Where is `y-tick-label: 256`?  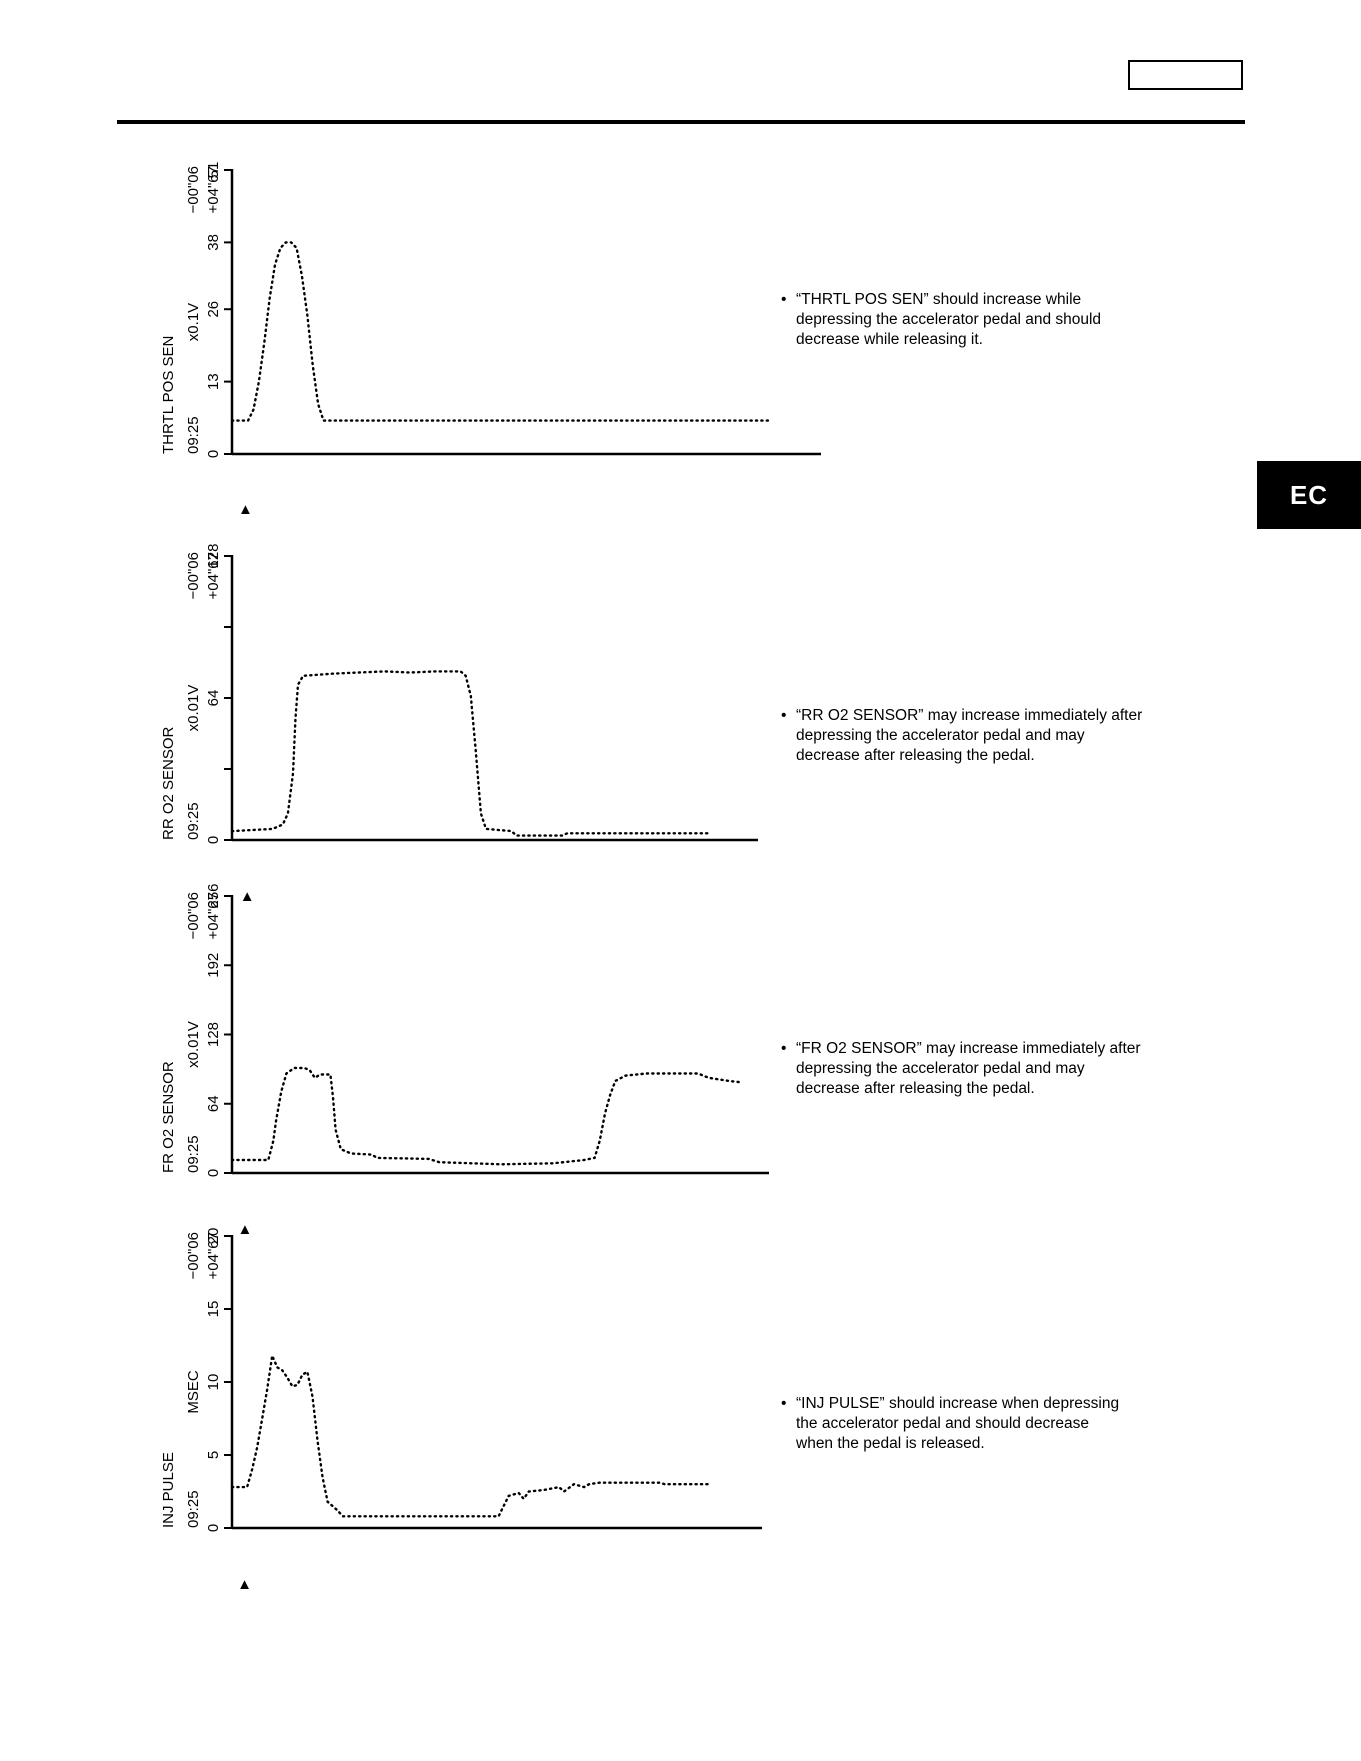
y-tick-label: 256 is located at coordinates (213, 895).